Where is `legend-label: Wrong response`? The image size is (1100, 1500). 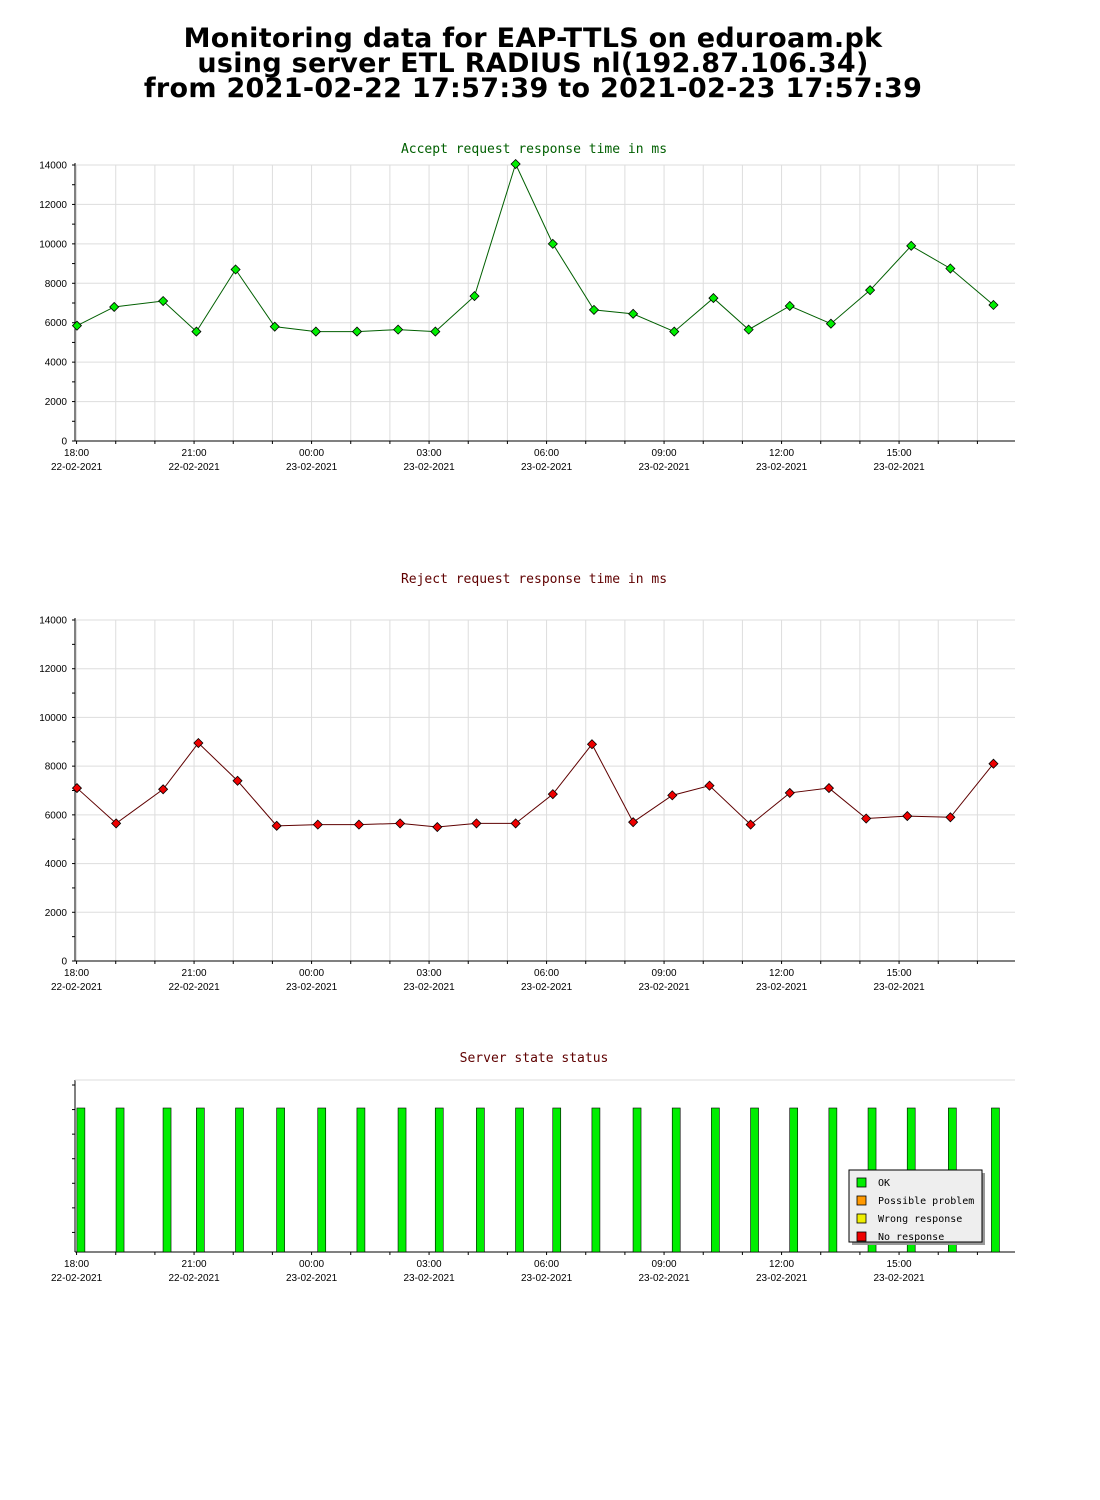
legend-label: Wrong response is located at coordinates (920, 1219).